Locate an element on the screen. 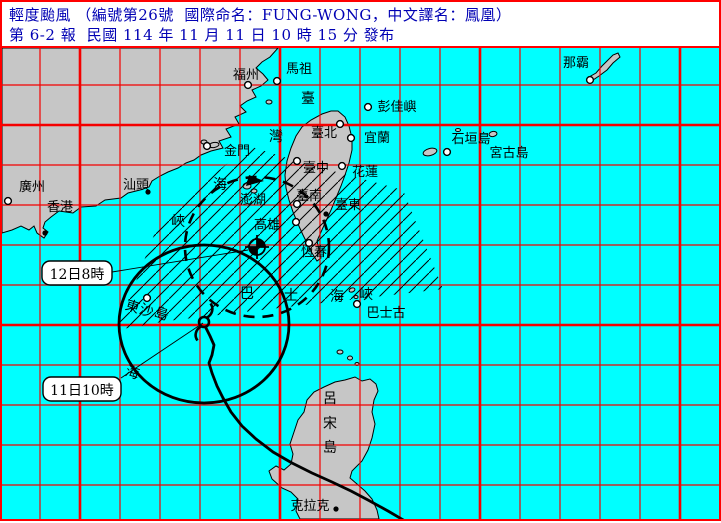 The image size is (721, 523). forecast-circle is located at coordinates (257, 247).